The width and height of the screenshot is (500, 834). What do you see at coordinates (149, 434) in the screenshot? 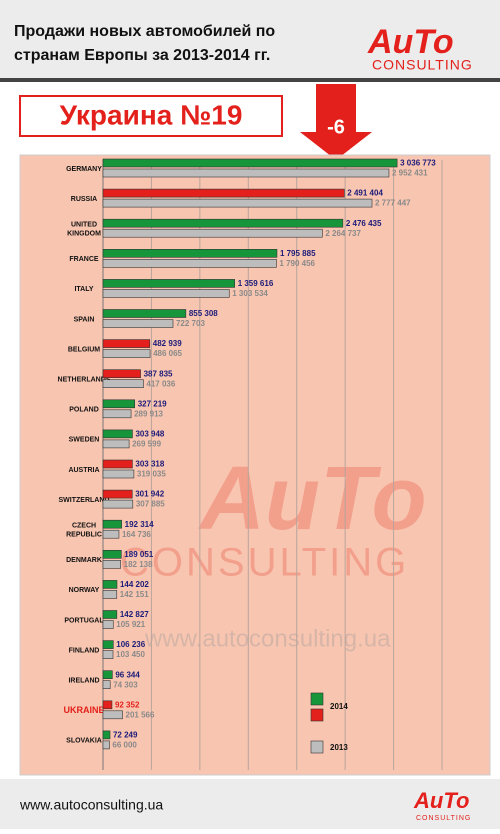
I see `value-label: 303 948` at bounding box center [149, 434].